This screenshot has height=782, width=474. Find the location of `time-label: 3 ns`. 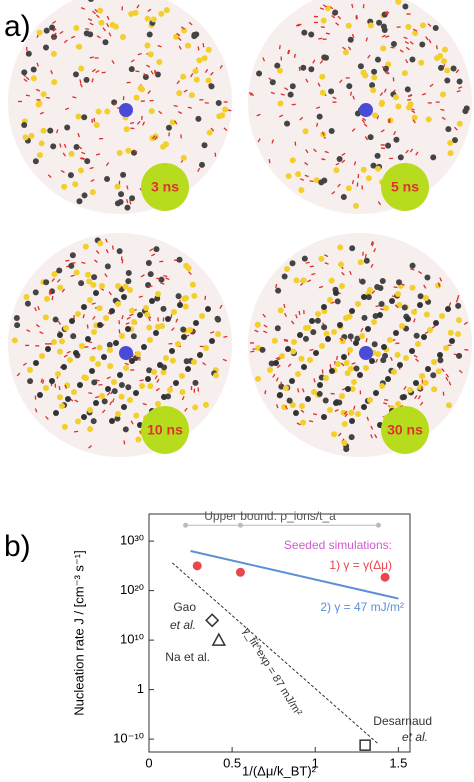

time-label: 3 ns is located at coordinates (165, 187).